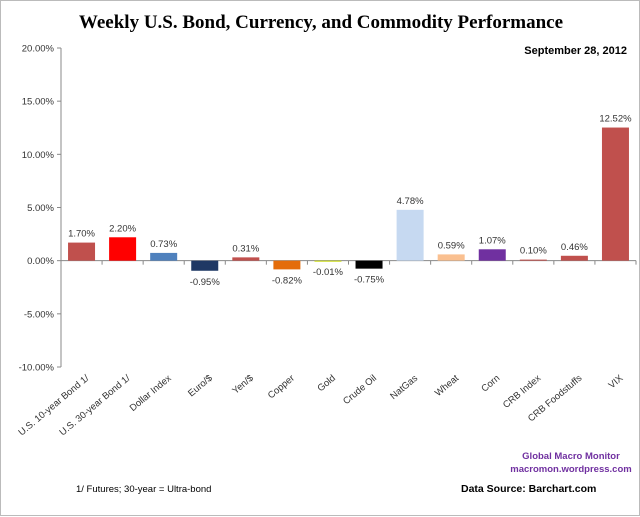  I want to click on x-tick-label: Dollar Index, so click(151, 393).